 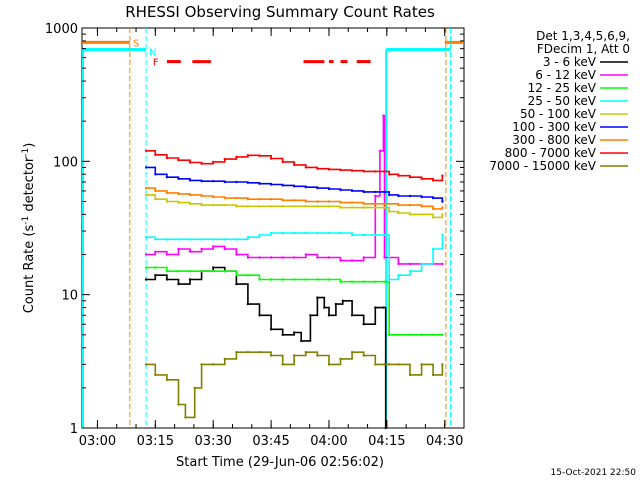 What do you see at coordinates (156, 63) in the screenshot?
I see `flare-flag-label: F` at bounding box center [156, 63].